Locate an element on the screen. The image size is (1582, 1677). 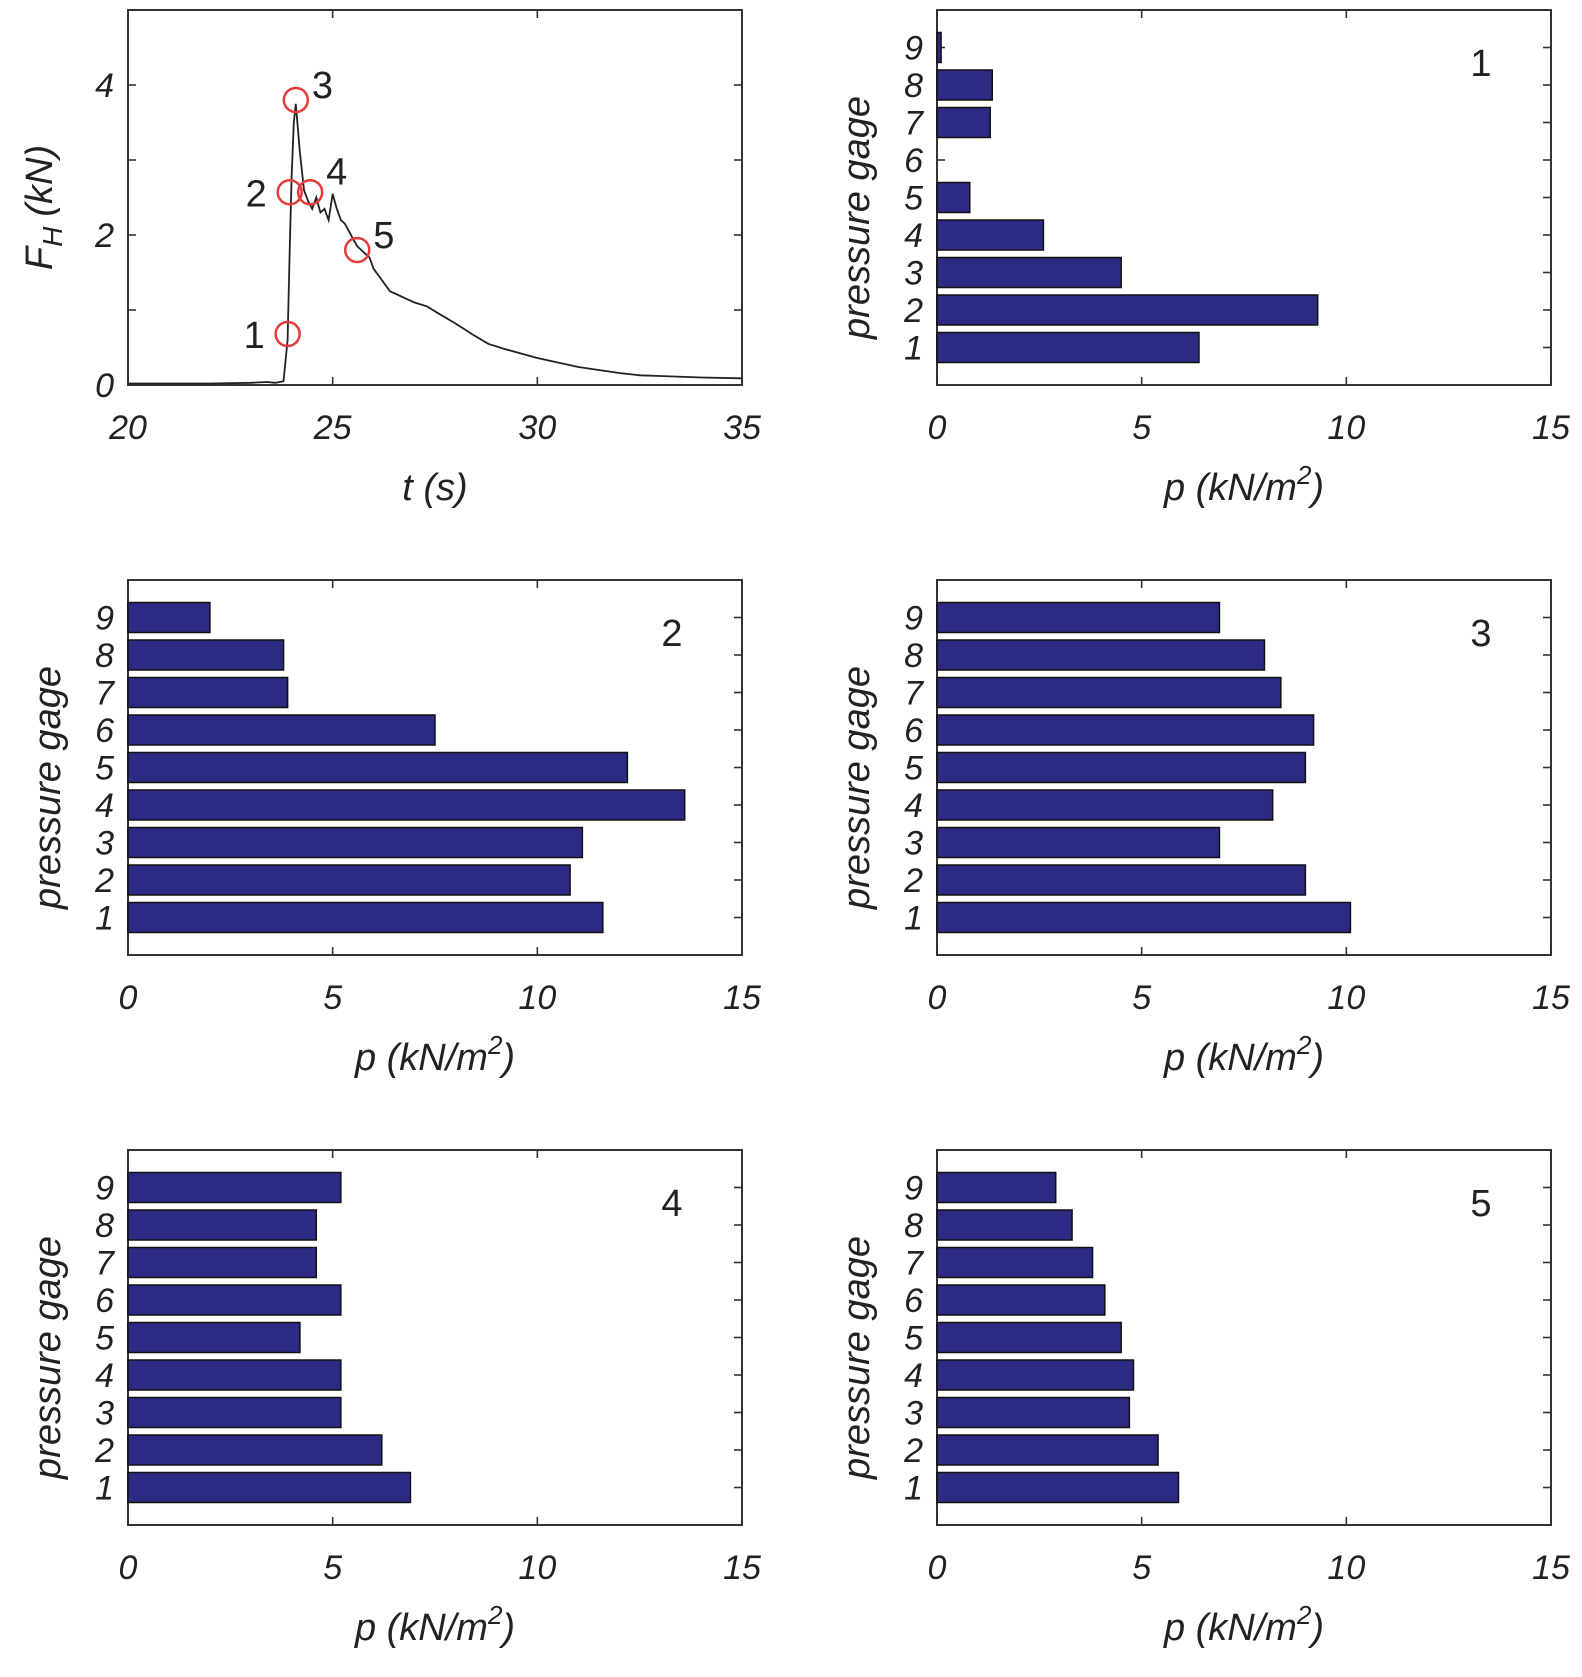
panel-number: 1 is located at coordinates (1480, 64).